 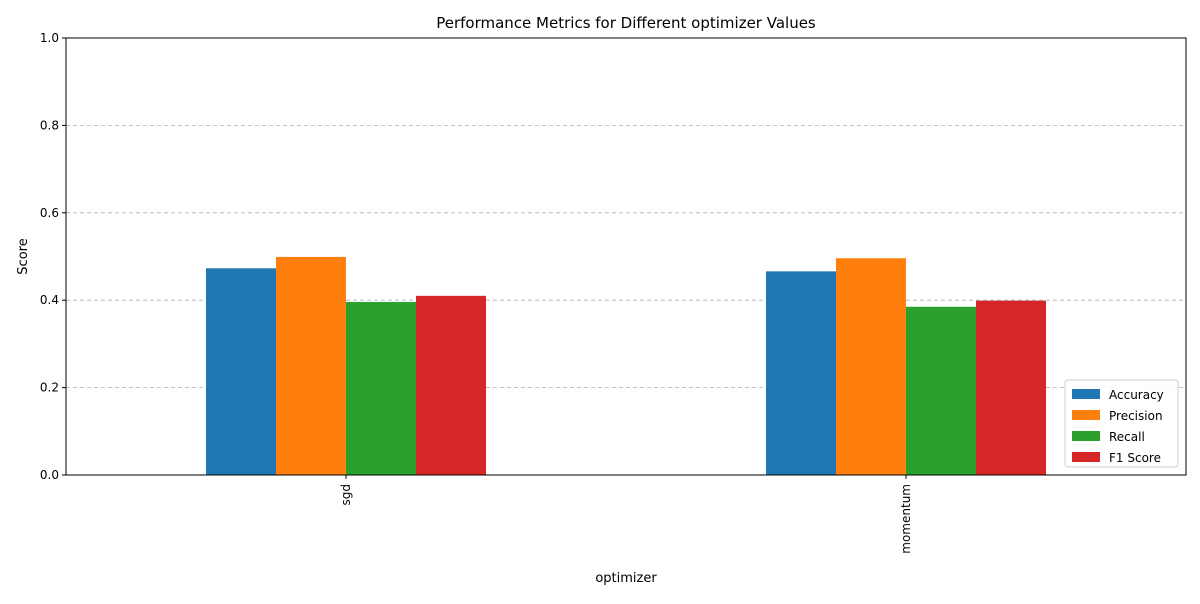 I want to click on bar-recall-sgd, so click(x=381, y=388).